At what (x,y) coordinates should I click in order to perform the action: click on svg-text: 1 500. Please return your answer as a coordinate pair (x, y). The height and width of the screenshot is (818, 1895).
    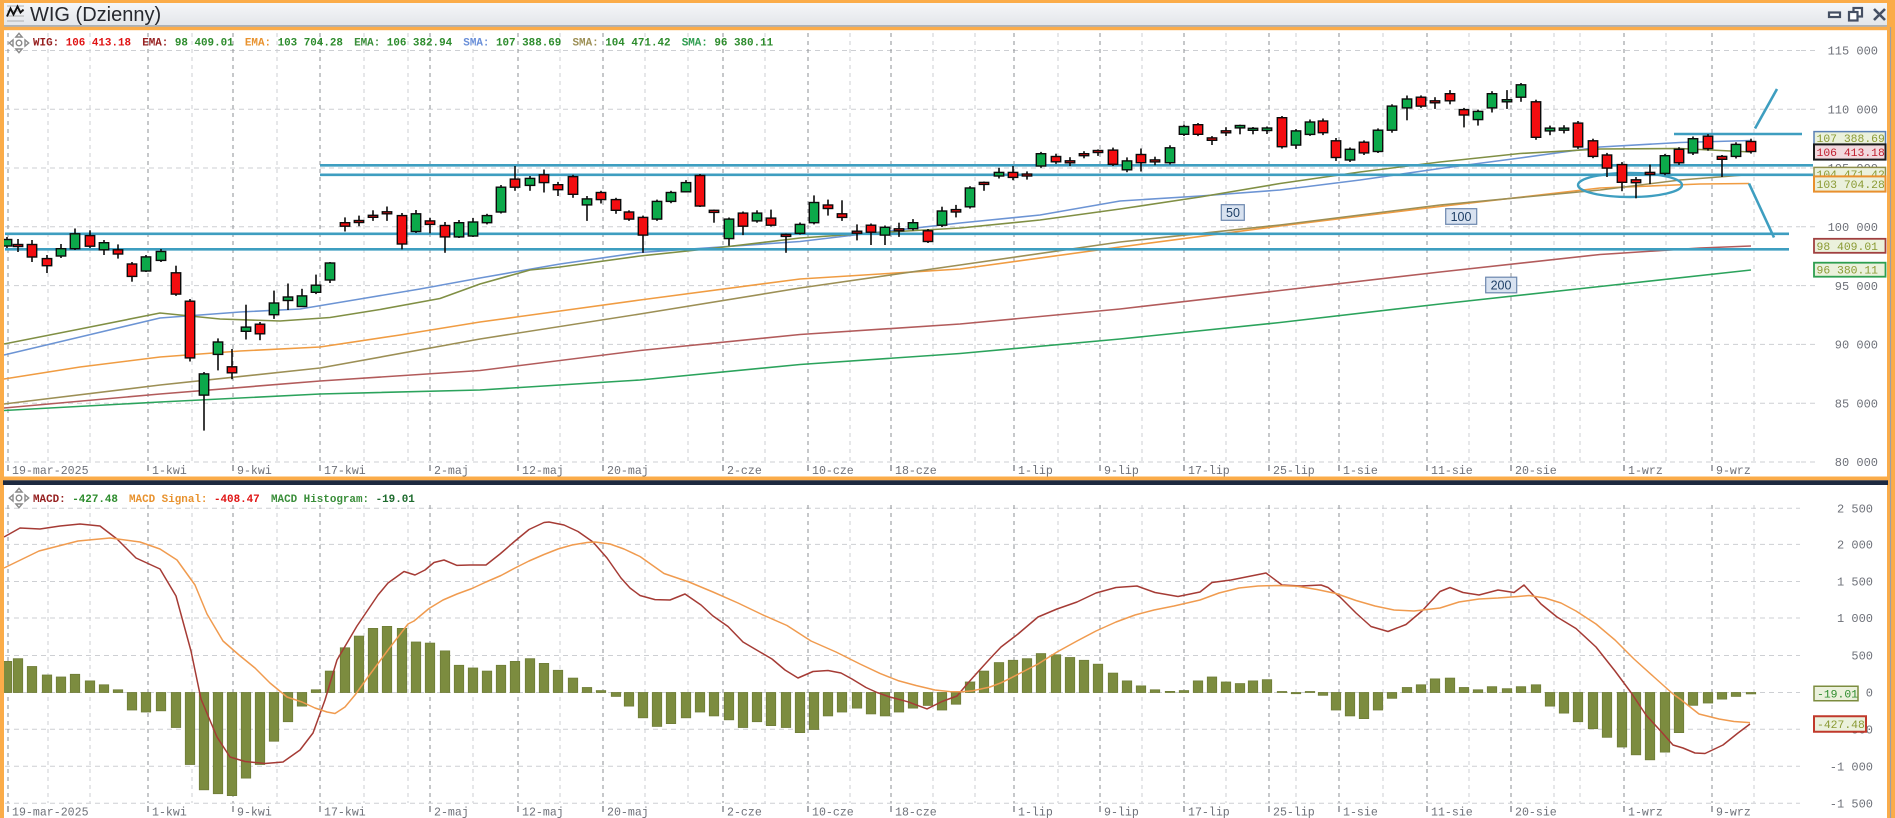
    Looking at the image, I should click on (1855, 583).